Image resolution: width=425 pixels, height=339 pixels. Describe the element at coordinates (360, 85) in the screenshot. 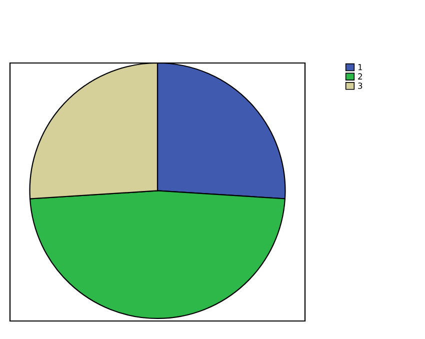

I see `legend-label: 3` at that location.